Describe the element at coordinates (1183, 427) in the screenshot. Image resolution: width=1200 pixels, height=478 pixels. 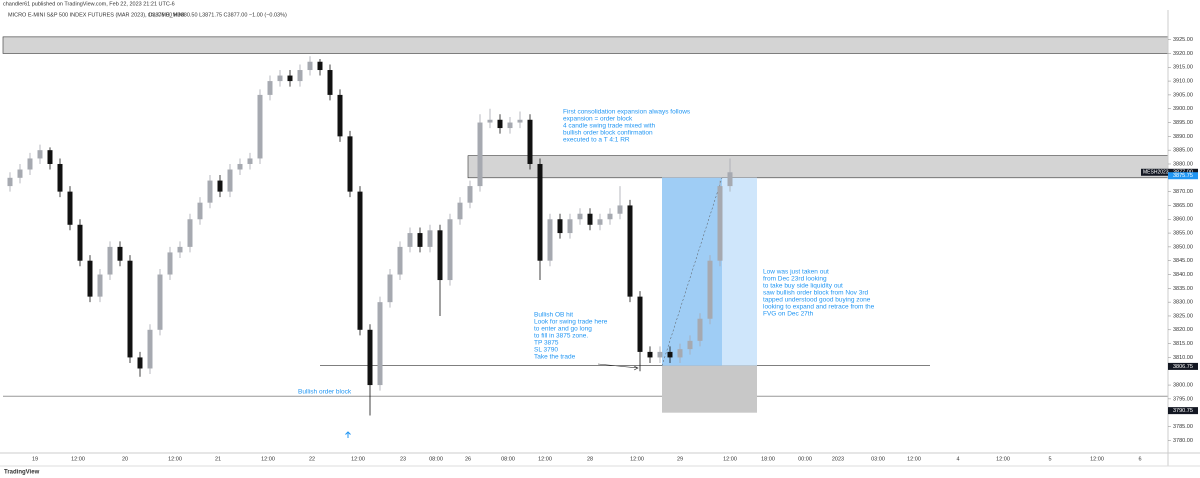
I see `y-tick-label: 3785.00` at that location.